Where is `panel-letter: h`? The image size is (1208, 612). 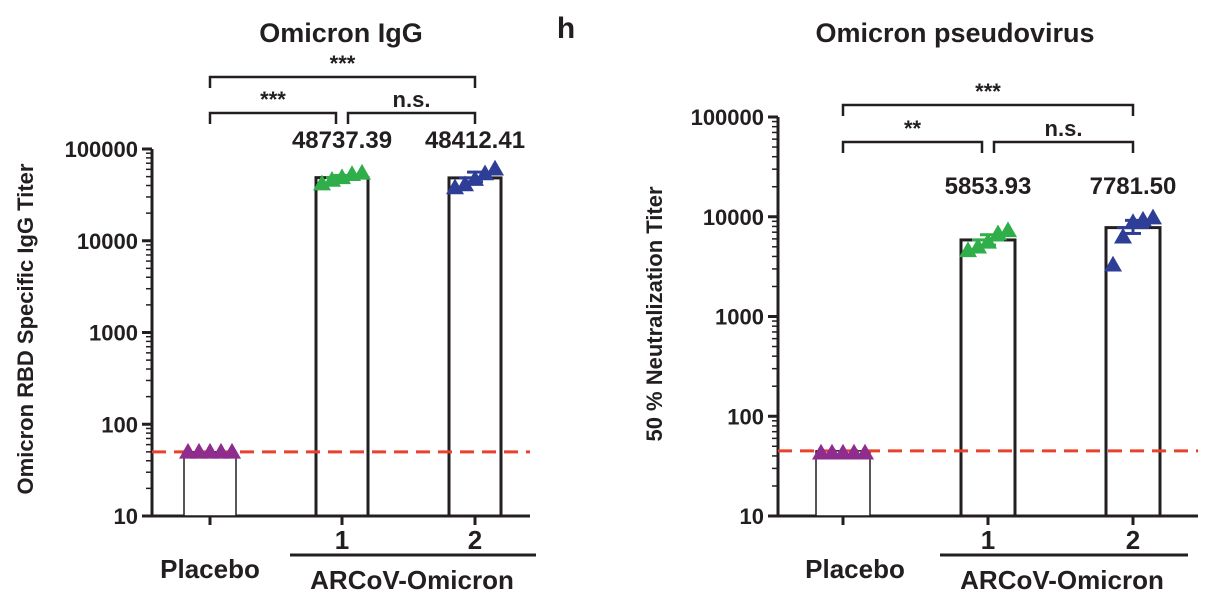
panel-letter: h is located at coordinates (566, 28).